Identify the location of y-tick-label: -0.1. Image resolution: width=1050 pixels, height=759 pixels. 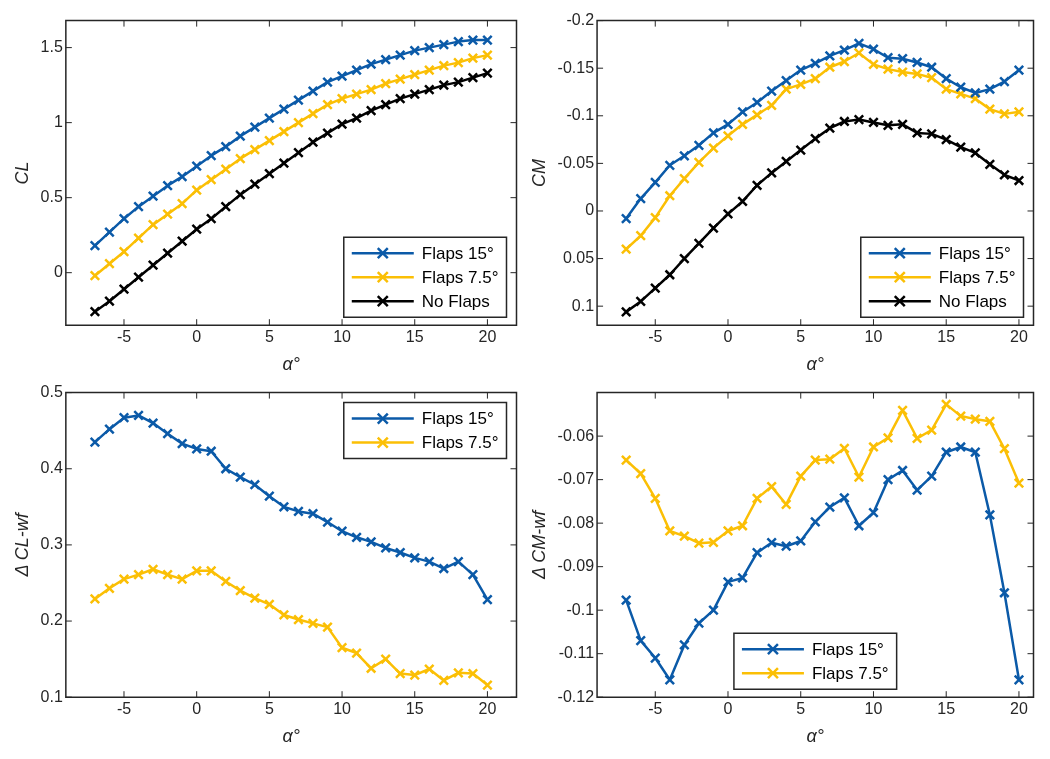
(580, 609).